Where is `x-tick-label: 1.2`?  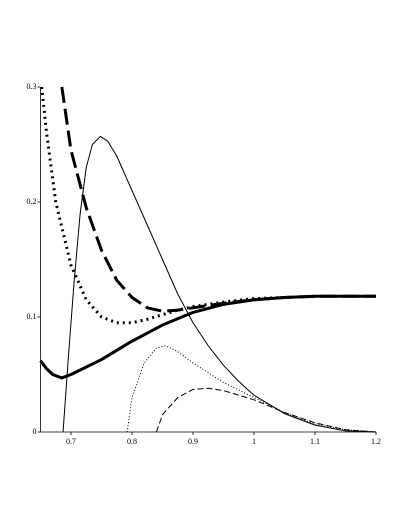 x-tick-label: 1.2 is located at coordinates (376, 441).